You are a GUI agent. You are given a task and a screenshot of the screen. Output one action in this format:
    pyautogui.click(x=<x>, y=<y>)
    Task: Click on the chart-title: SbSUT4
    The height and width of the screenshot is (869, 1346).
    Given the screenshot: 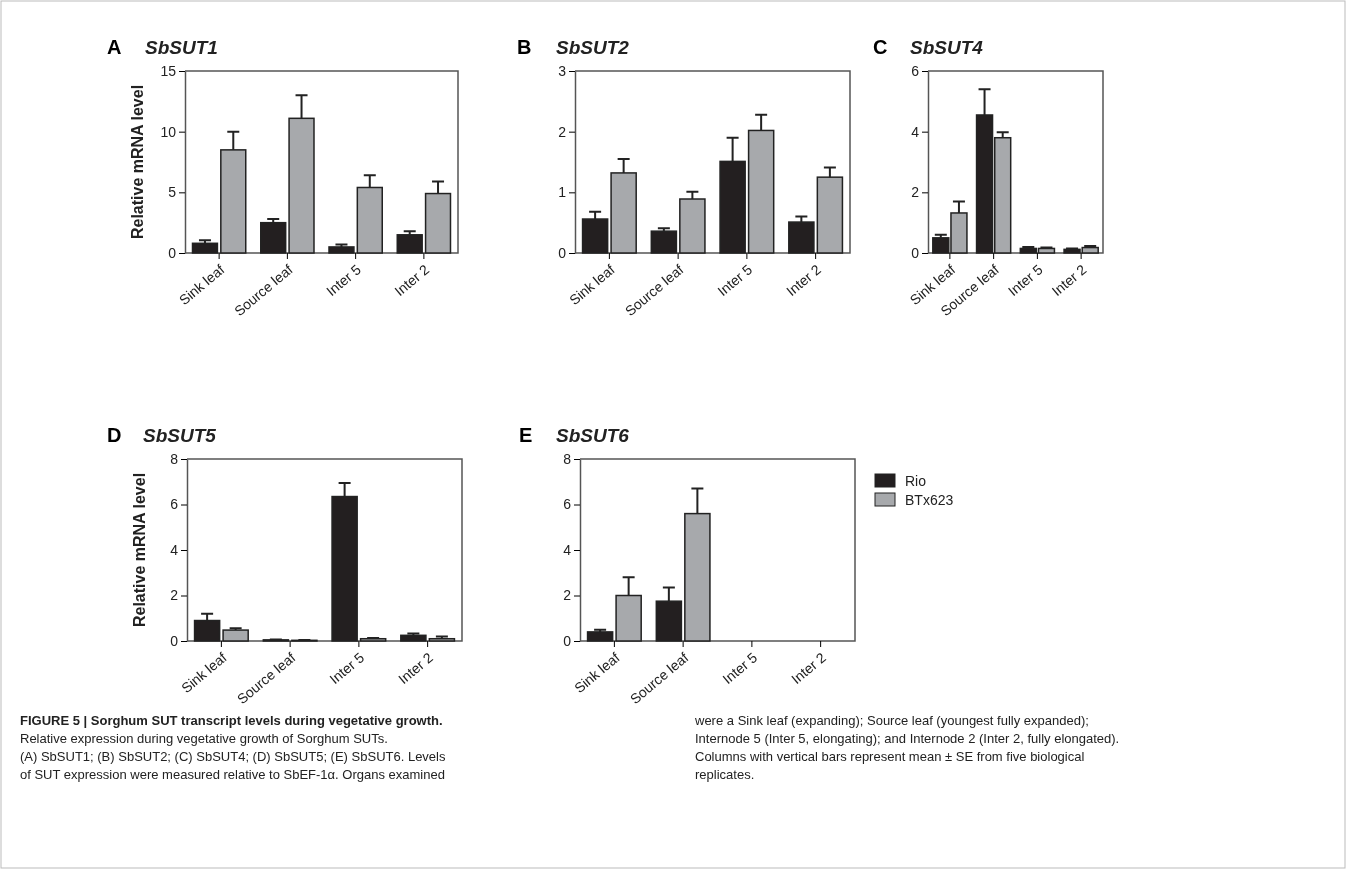 What is the action you would take?
    pyautogui.click(x=947, y=47)
    